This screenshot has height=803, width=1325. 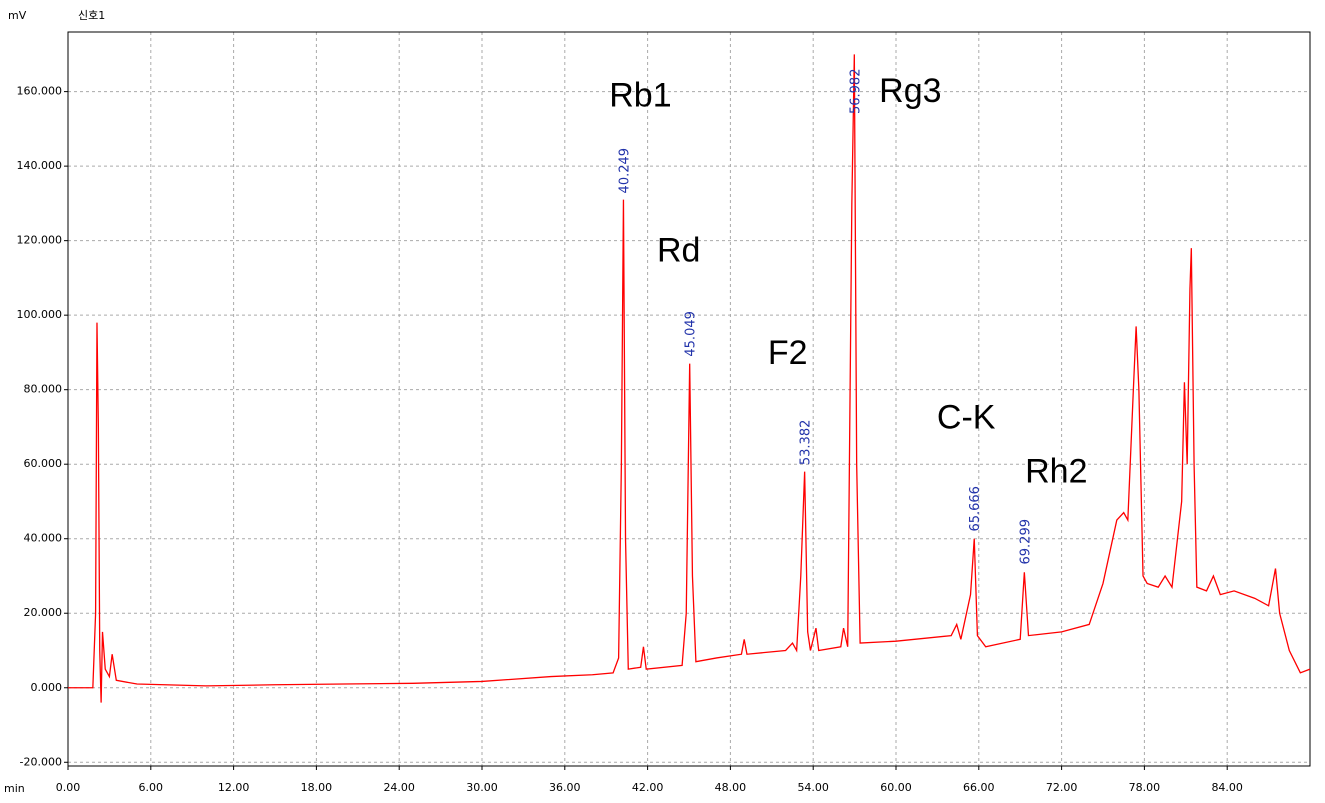 What do you see at coordinates (691, 334) in the screenshot?
I see `peak-time: 45.049` at bounding box center [691, 334].